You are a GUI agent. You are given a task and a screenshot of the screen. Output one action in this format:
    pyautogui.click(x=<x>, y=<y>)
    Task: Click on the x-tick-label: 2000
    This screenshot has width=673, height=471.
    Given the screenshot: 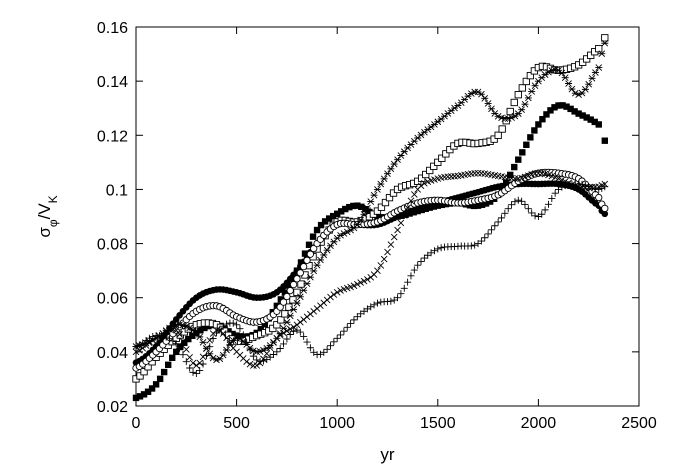 What is the action you would take?
    pyautogui.click(x=539, y=423)
    